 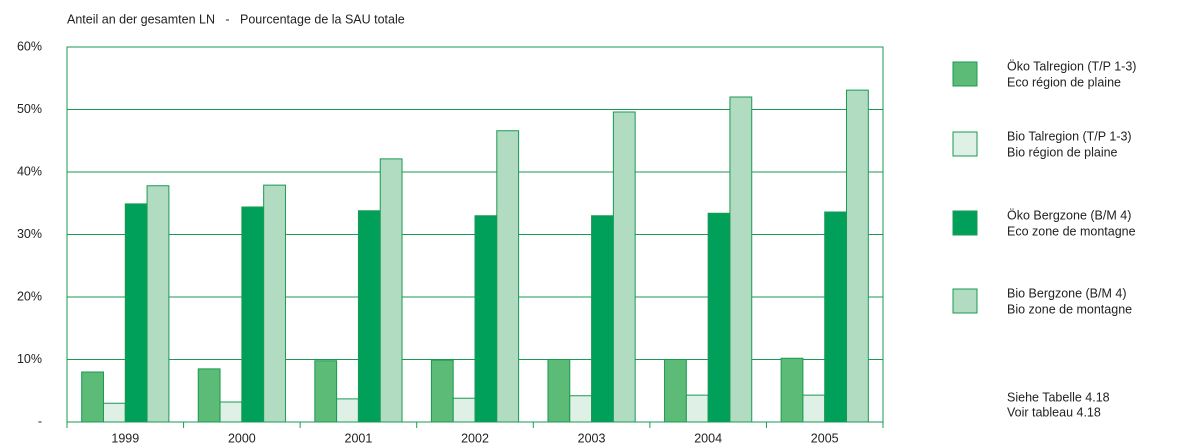 I want to click on note: Voir tableau 4.18, so click(x=1054, y=412).